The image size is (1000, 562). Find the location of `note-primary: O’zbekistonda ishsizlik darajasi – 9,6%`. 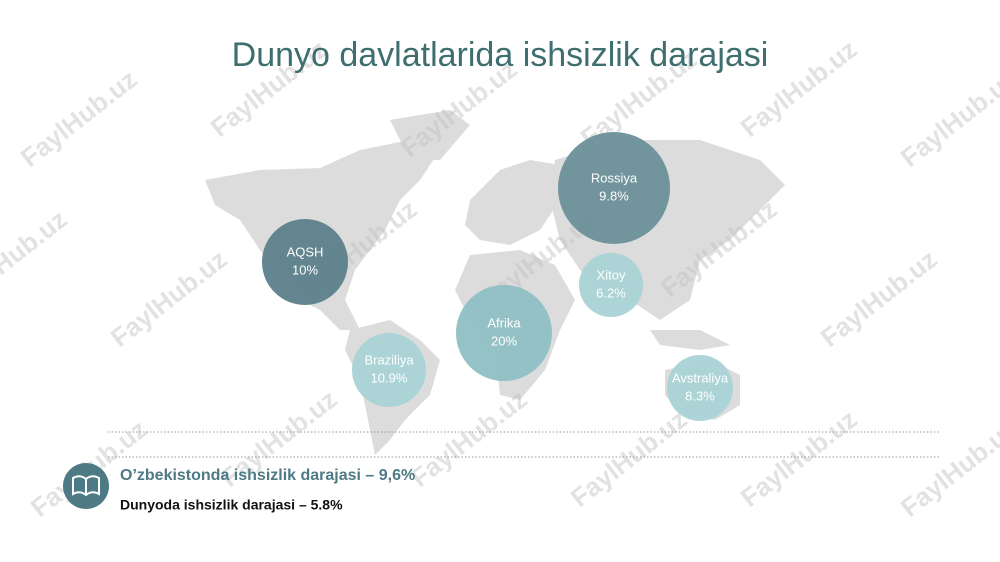

note-primary: O’zbekistonda ishsizlik darajasi – 9,6% is located at coordinates (267, 475).